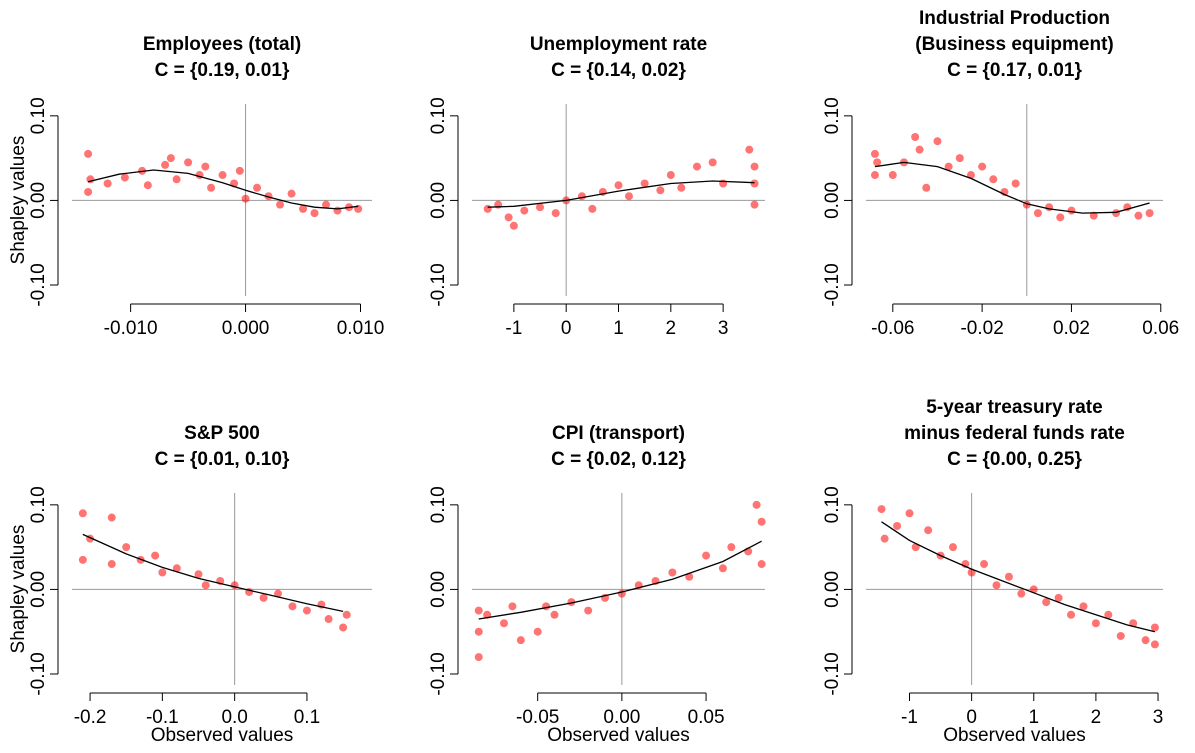  What do you see at coordinates (892, 328) in the screenshot?
I see `x-tick-label: -0.06` at bounding box center [892, 328].